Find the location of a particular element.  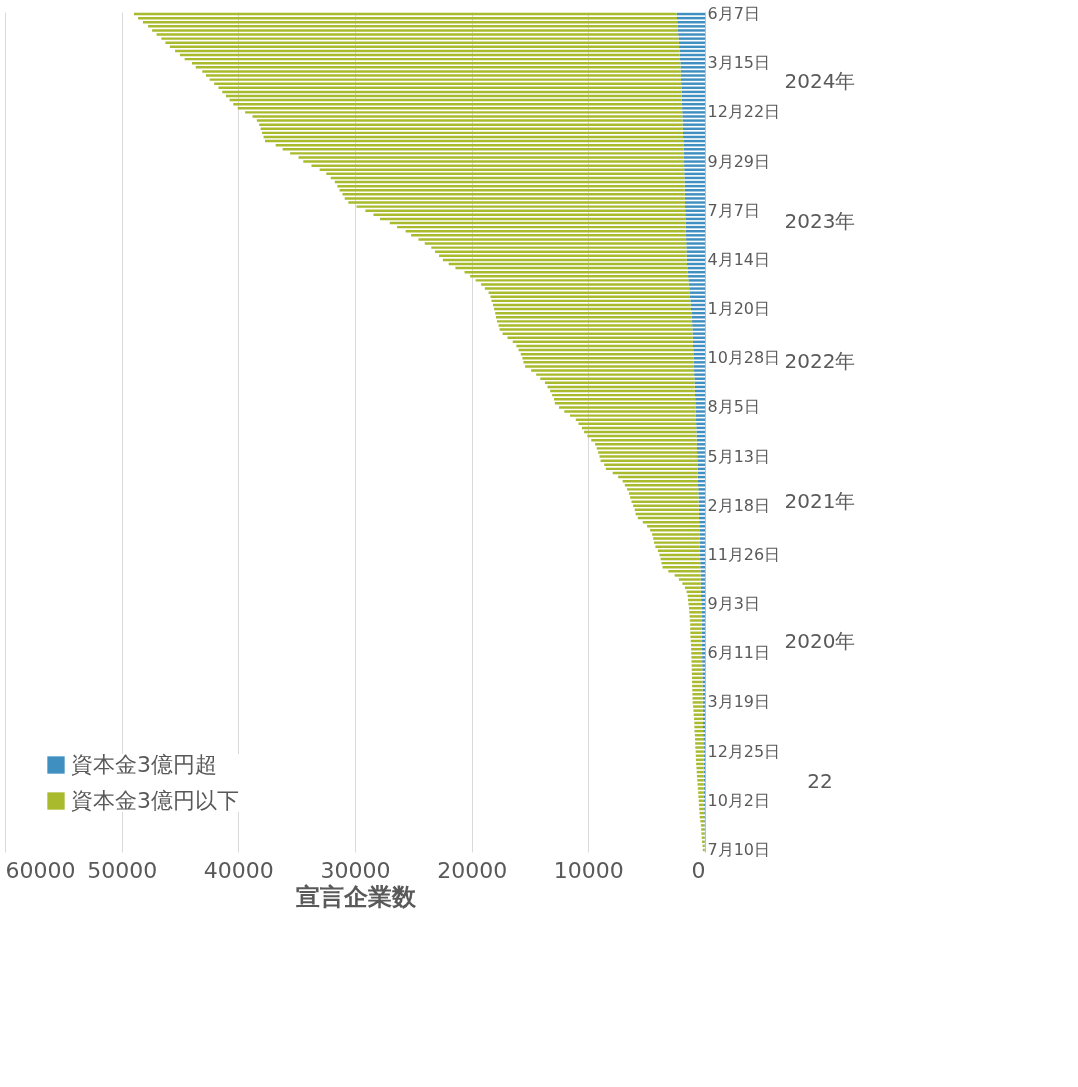

y-tick-label: 10月28日 is located at coordinates (744, 358).